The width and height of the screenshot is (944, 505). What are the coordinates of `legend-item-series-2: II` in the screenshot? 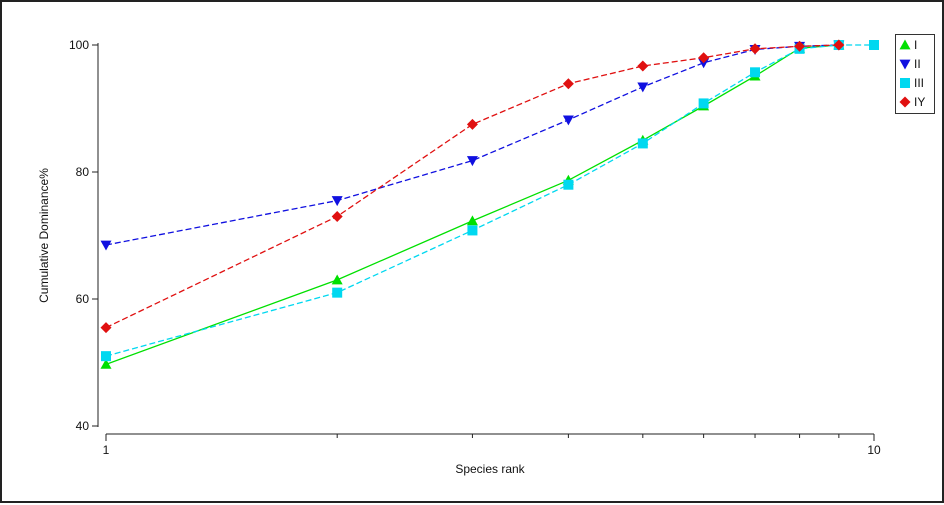 It's located at (917, 64).